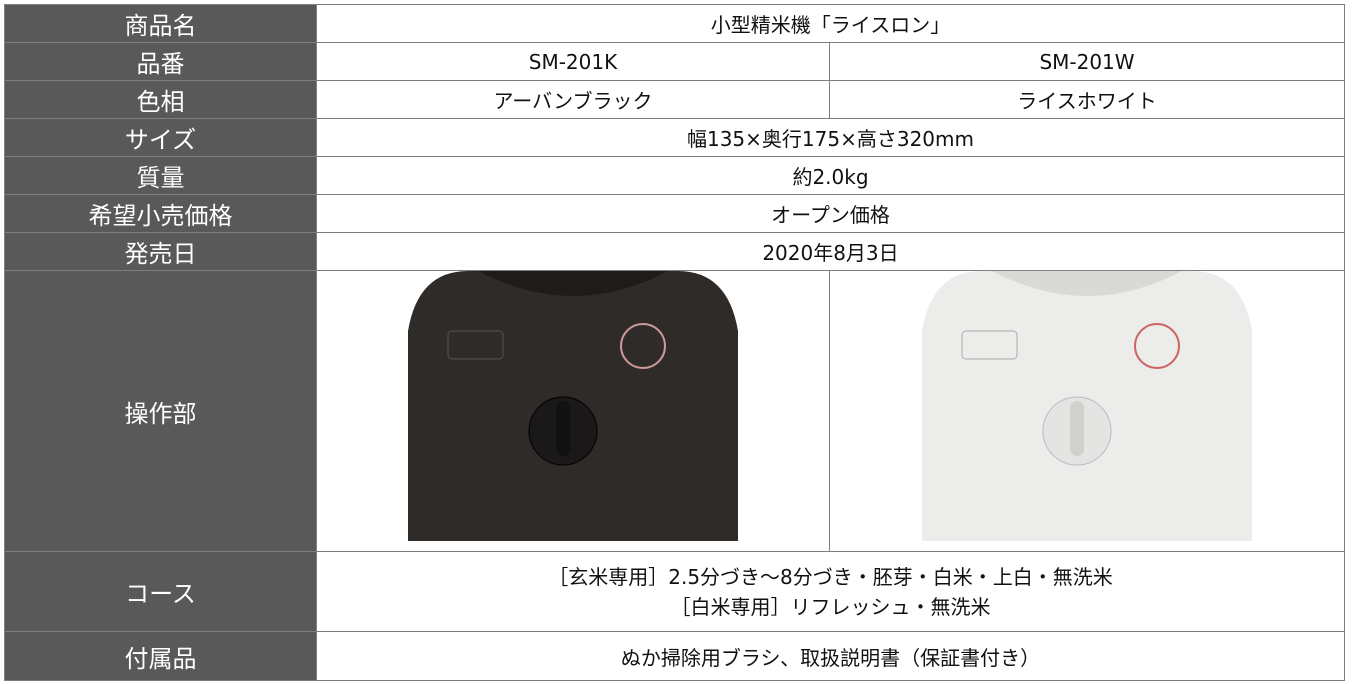  Describe the element at coordinates (160, 251) in the screenshot. I see `row-label: 発売日` at that location.